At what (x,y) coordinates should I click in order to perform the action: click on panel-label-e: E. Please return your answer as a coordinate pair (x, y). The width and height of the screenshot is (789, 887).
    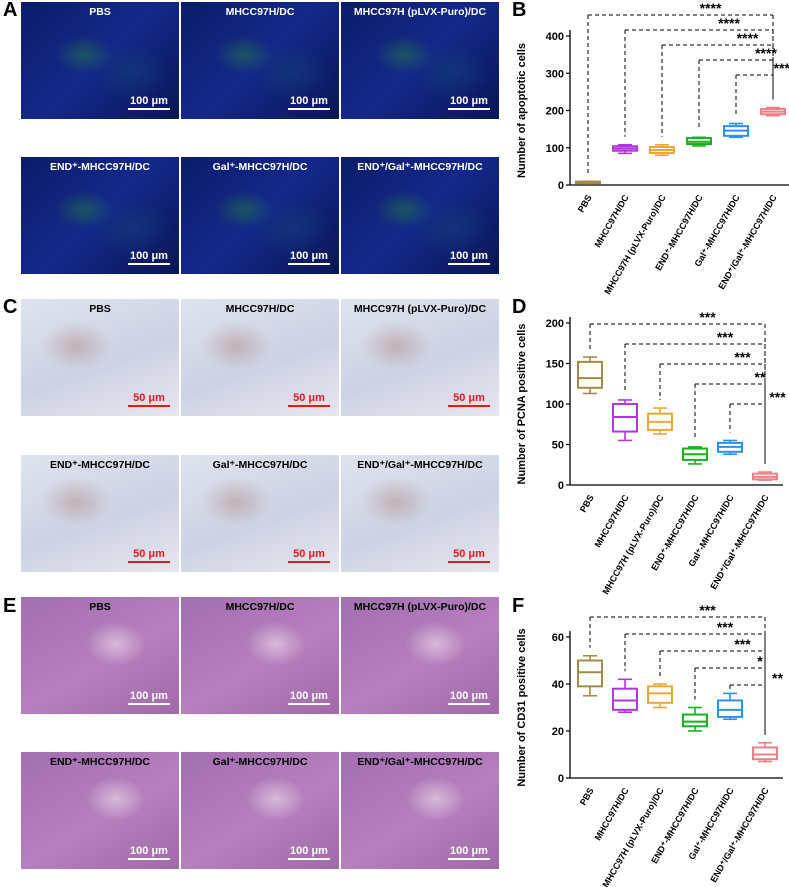
    Looking at the image, I should click on (10, 606).